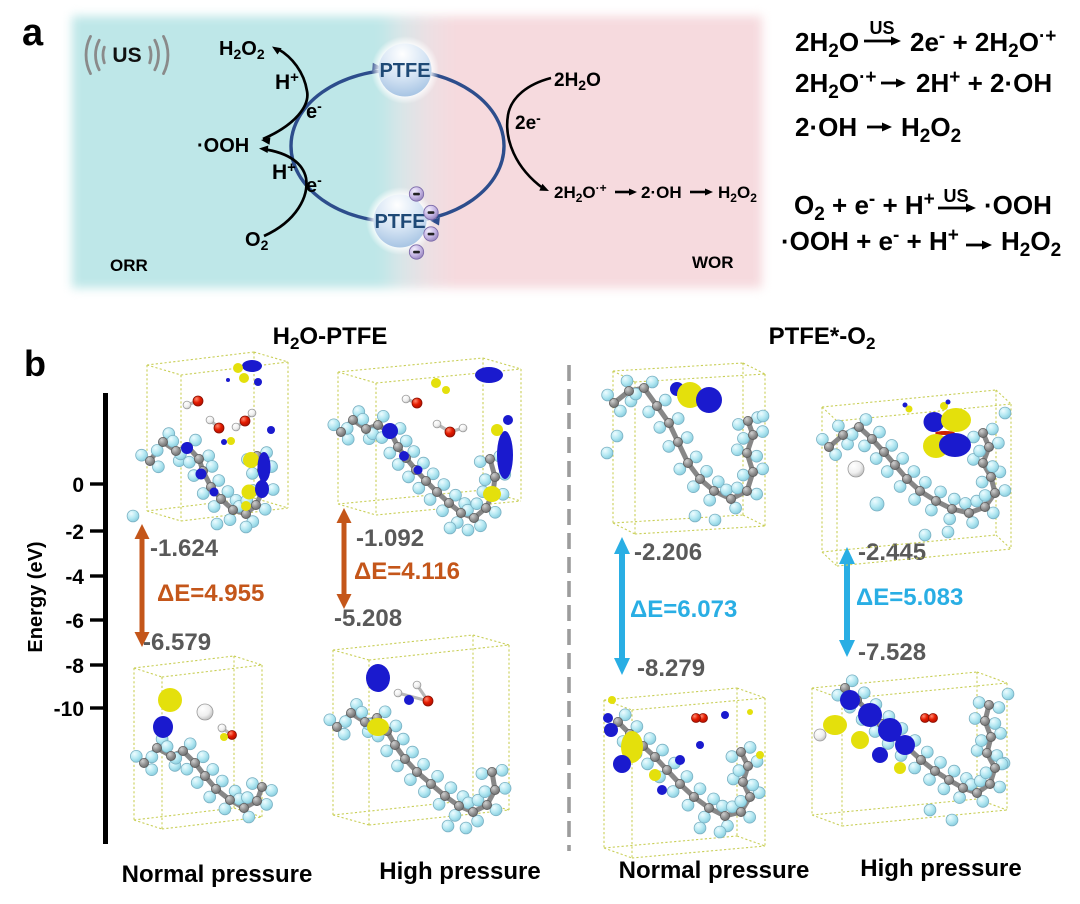 The image size is (1080, 904). I want to click on svg-text: -1.624, so click(184, 548).